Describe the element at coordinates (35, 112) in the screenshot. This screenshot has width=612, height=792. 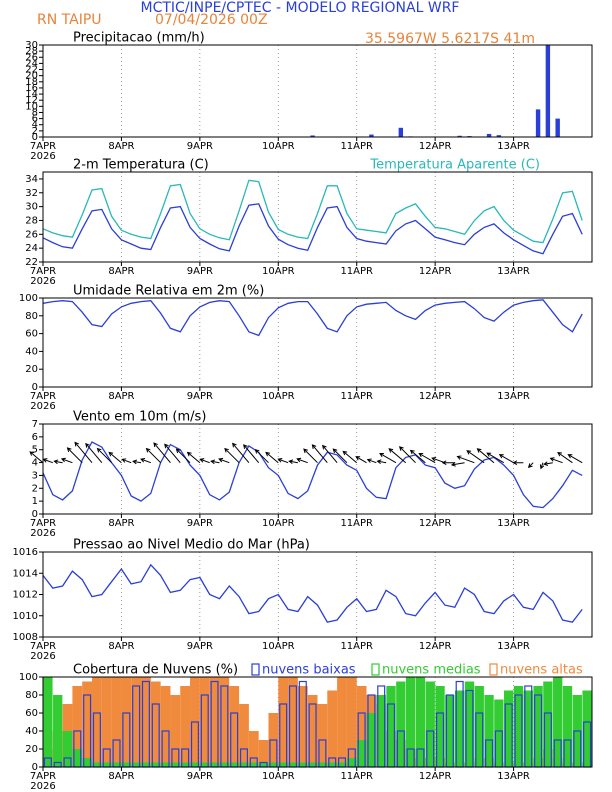
I see `y-tick-label: 8` at that location.